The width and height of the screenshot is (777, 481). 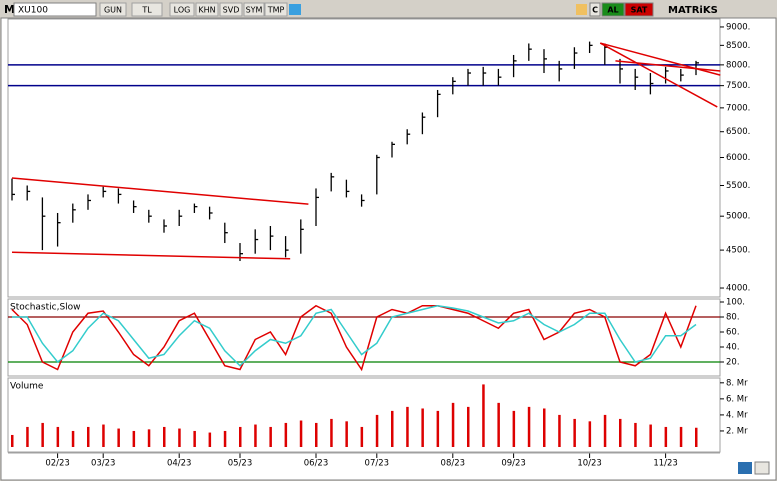 I want to click on toolbar-action-label: C, so click(x=595, y=10).